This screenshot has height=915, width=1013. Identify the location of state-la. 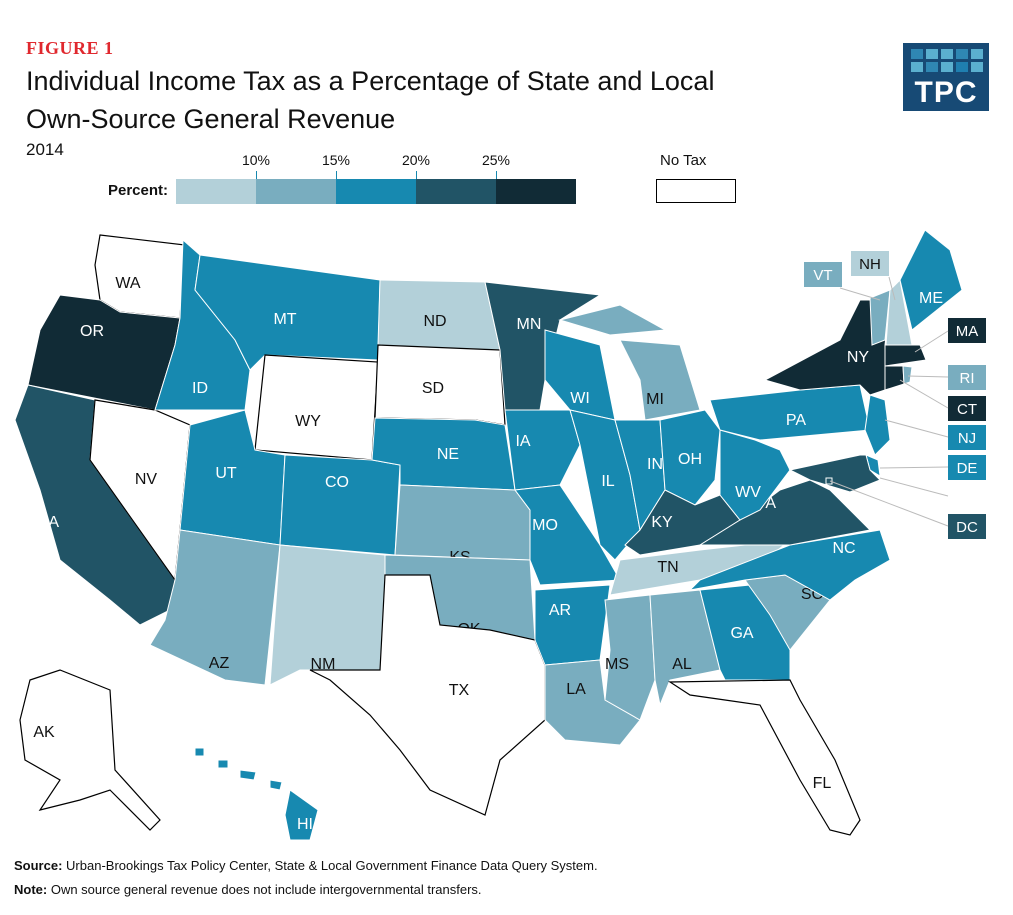
(592, 702).